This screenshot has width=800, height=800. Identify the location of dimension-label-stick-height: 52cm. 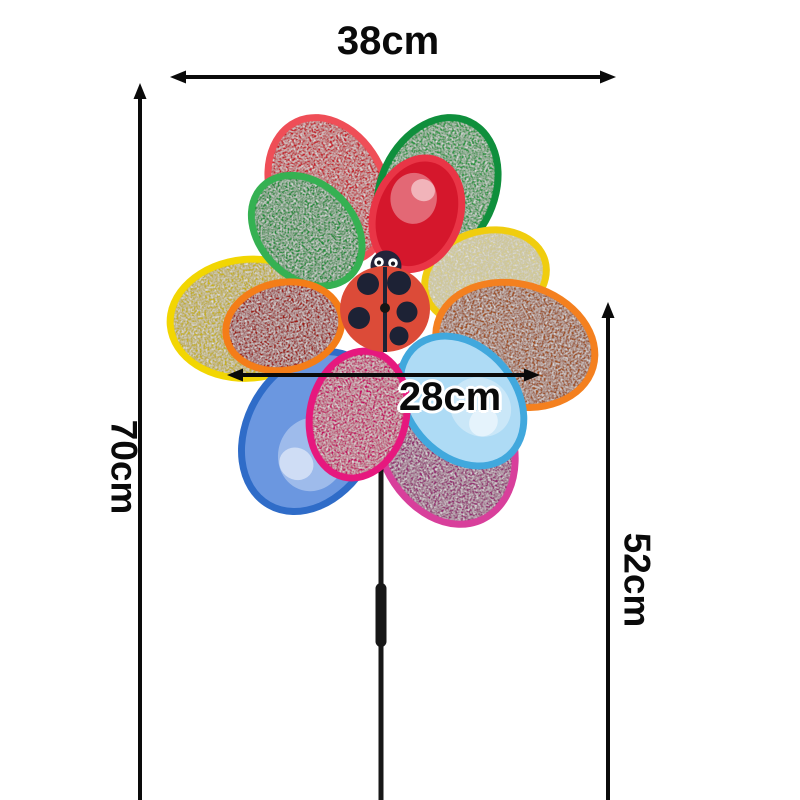
(637, 580).